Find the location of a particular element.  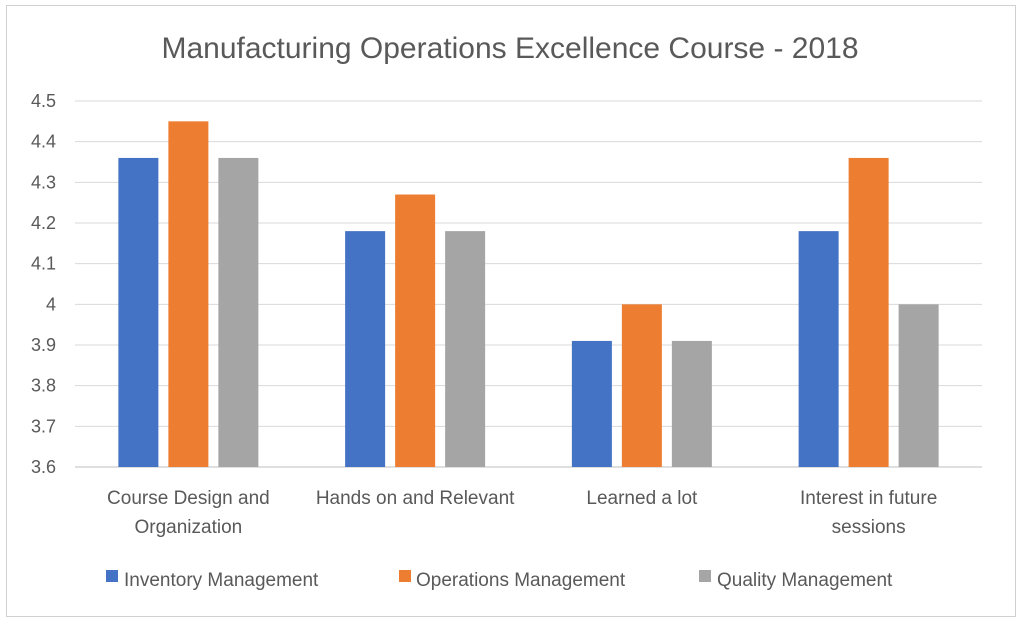

y-axis-ticks: 4.5 4.4 4.3 4.2 4.1 4 3.9 3.8 3.7 3.6 is located at coordinates (43, 284).